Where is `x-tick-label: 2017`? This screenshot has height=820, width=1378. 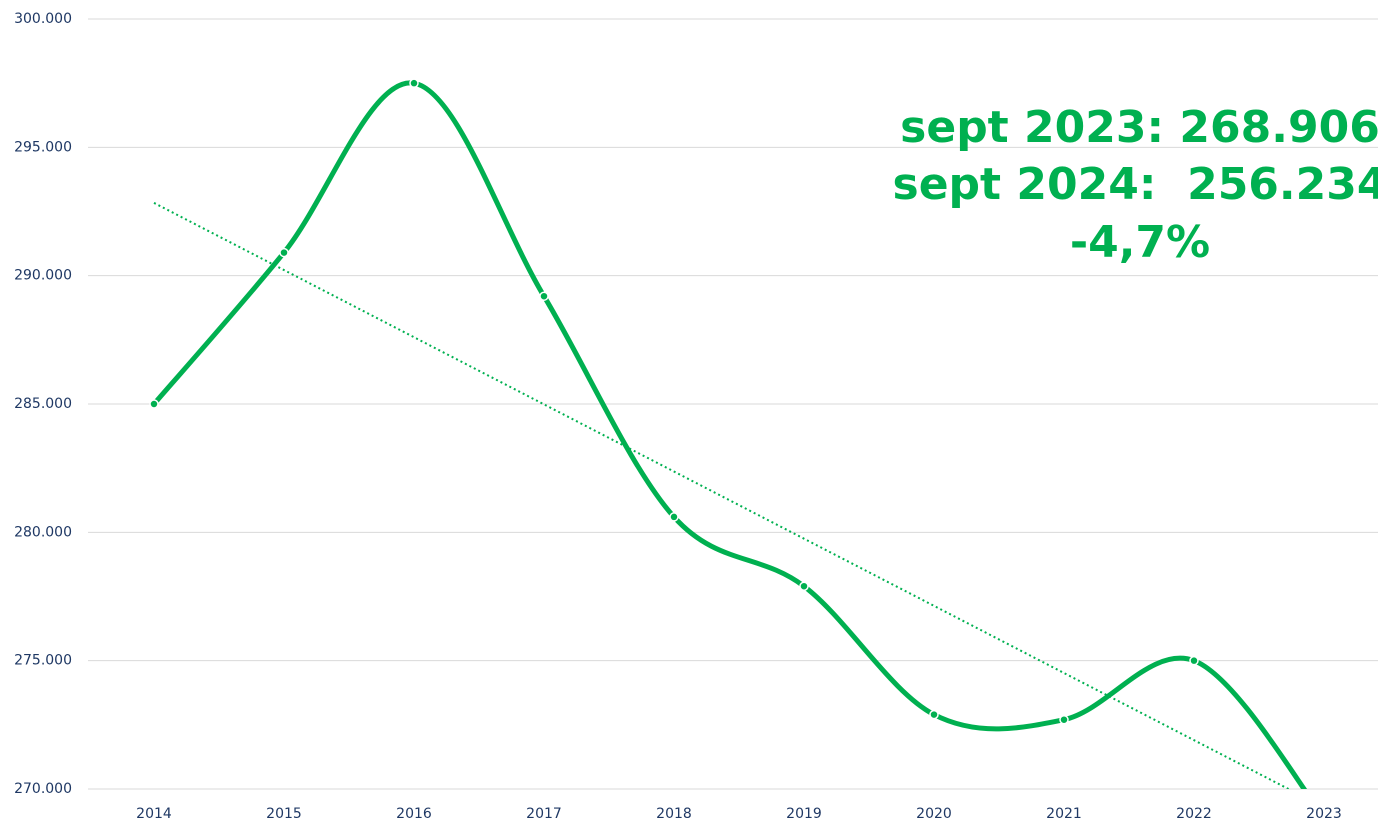
x-tick-label: 2017 is located at coordinates (544, 813).